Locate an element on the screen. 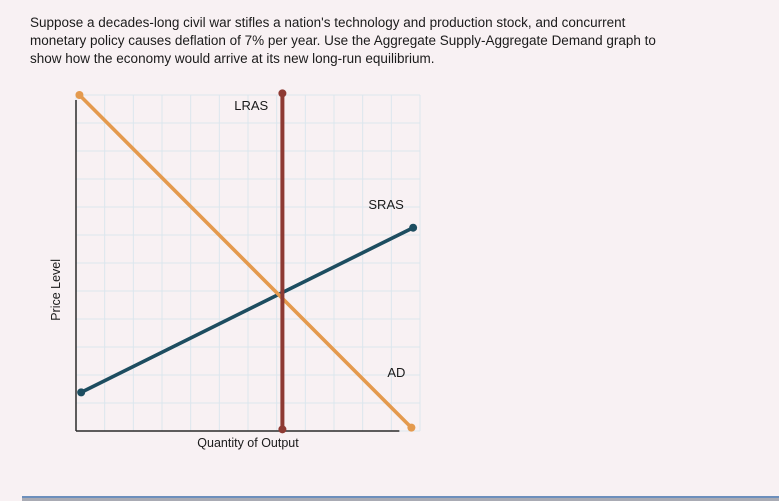 The width and height of the screenshot is (779, 501). y-axis-label: Price Level is located at coordinates (56, 290).